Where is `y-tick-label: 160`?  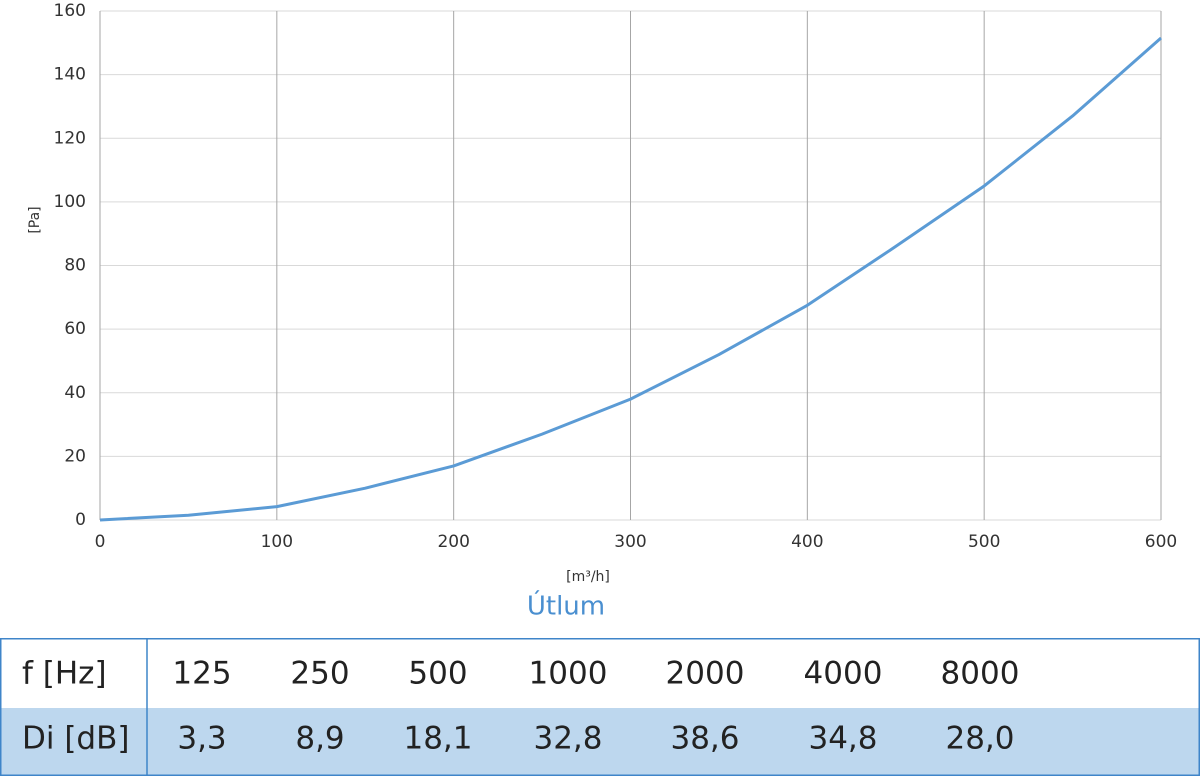 y-tick-label: 160 is located at coordinates (70, 11).